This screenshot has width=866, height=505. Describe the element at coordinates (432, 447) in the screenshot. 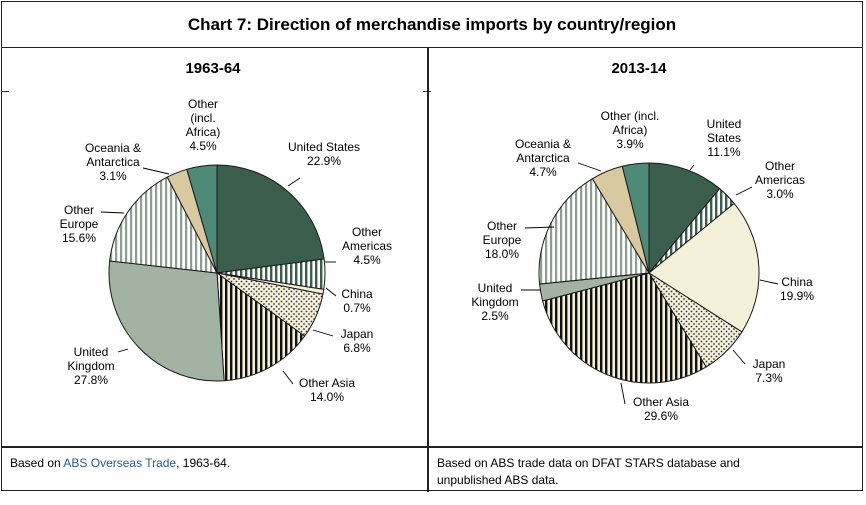

I see `footer-divider` at that location.